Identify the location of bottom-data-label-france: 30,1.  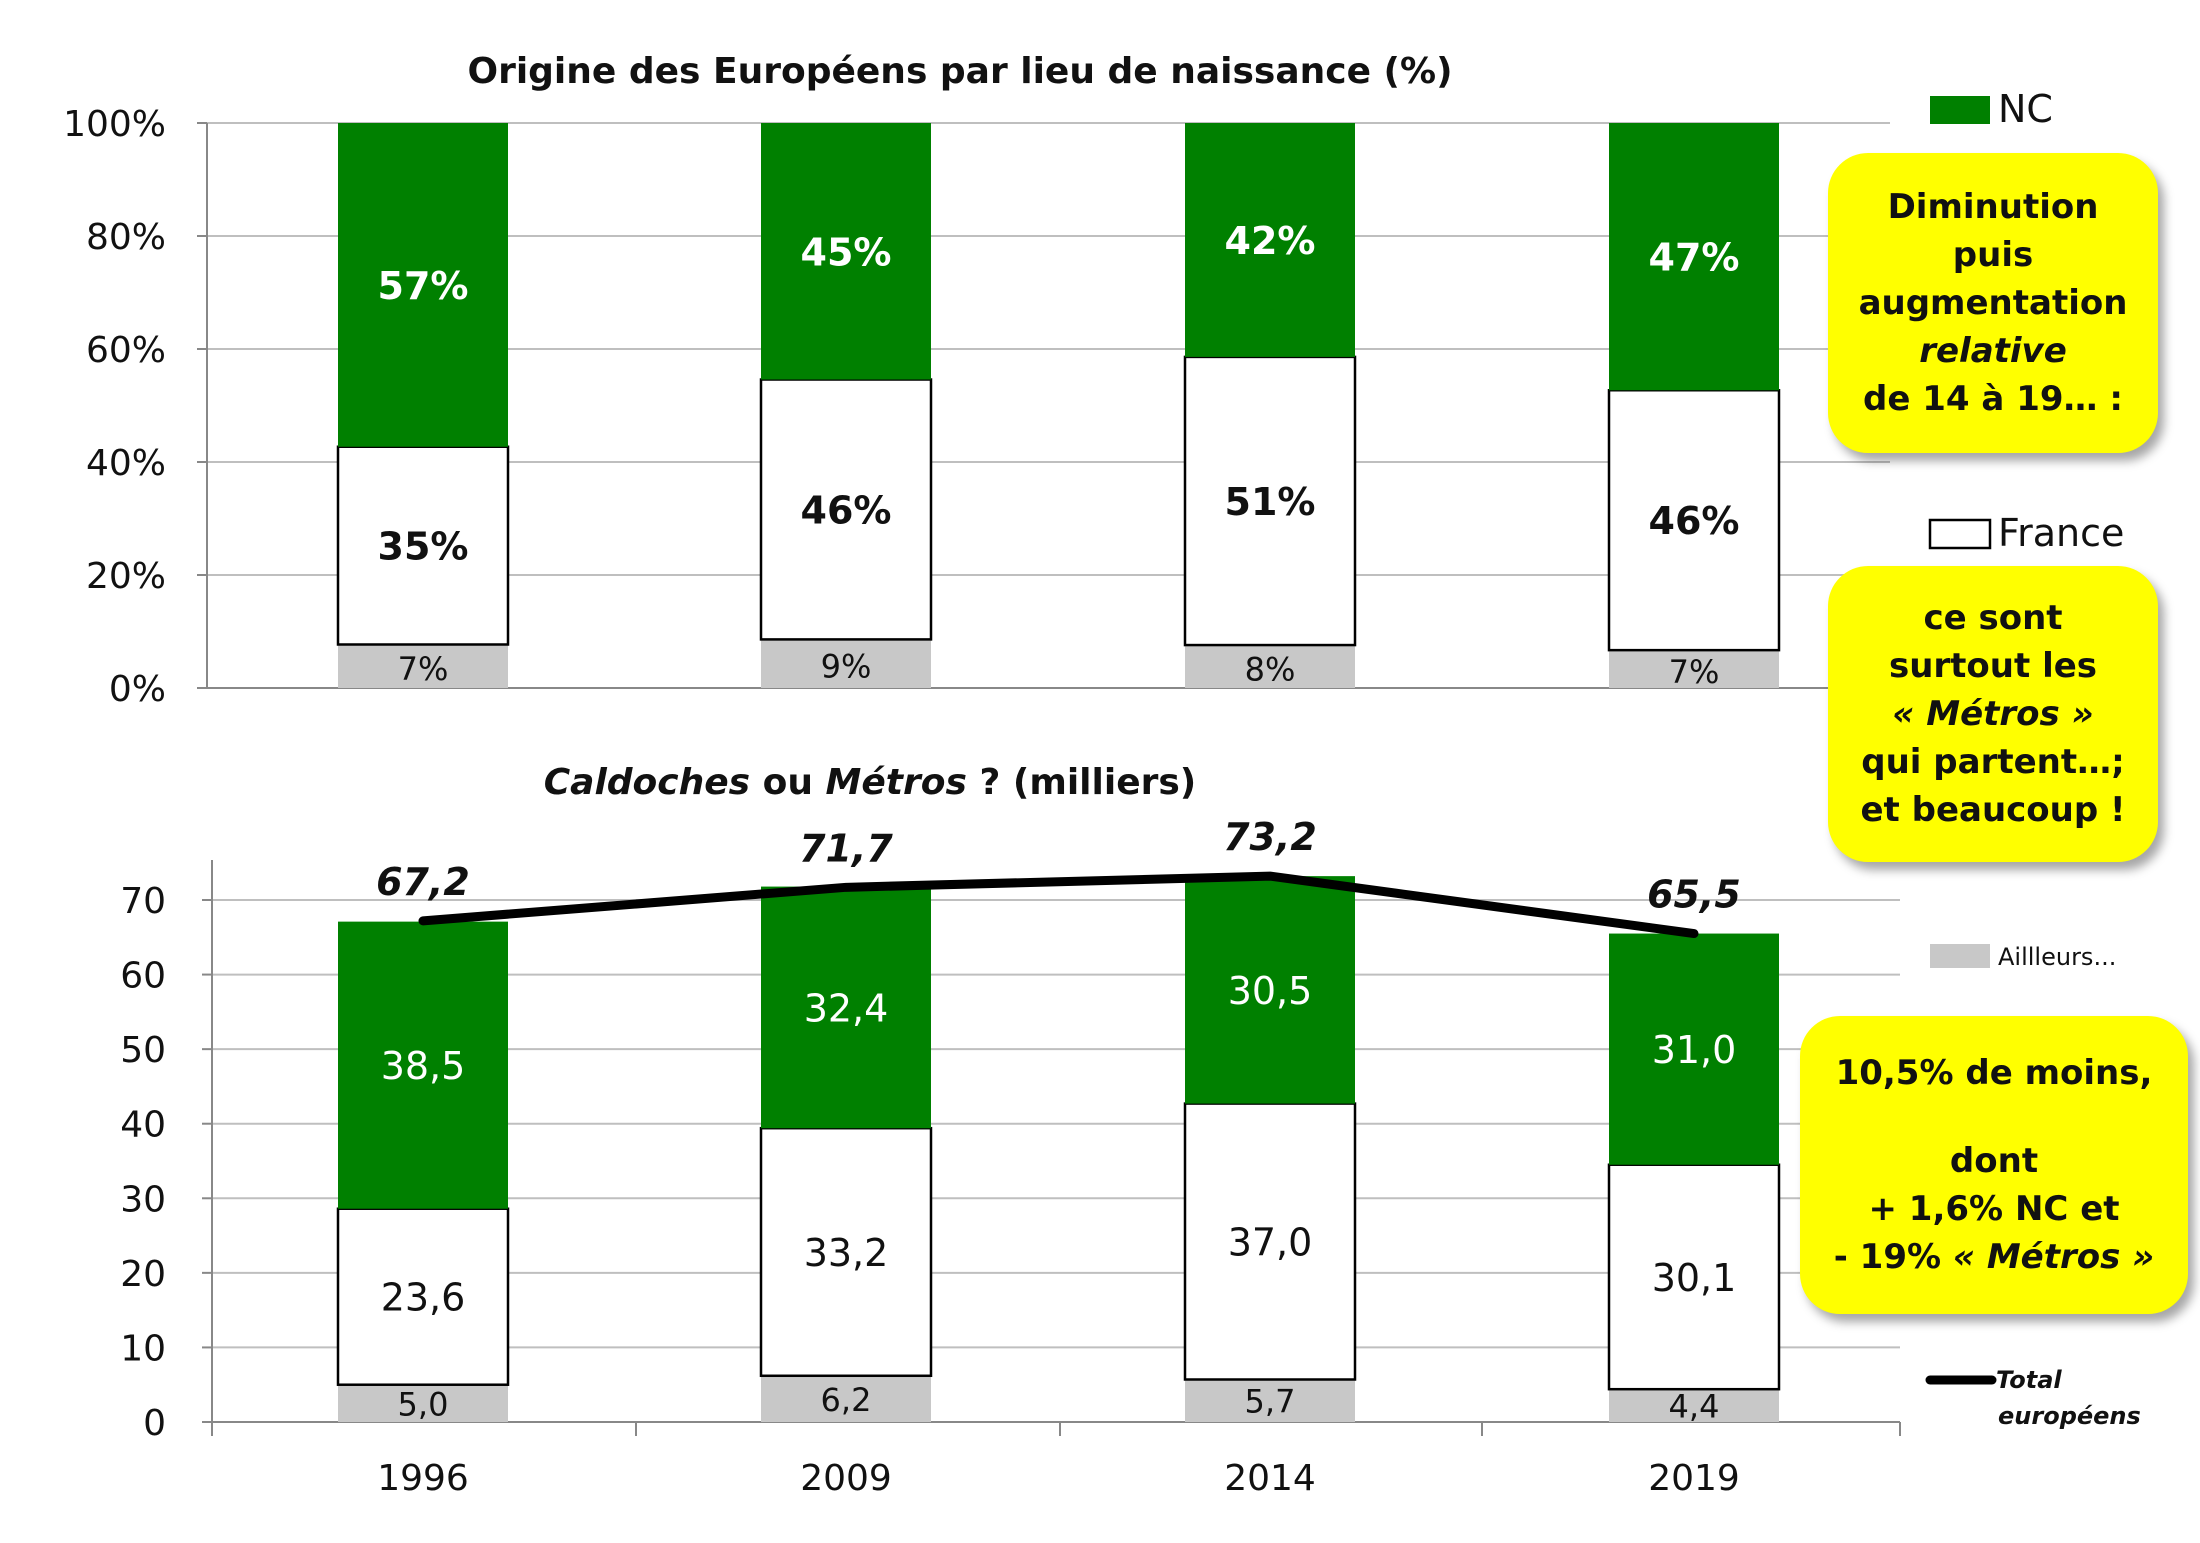
(1694, 1278).